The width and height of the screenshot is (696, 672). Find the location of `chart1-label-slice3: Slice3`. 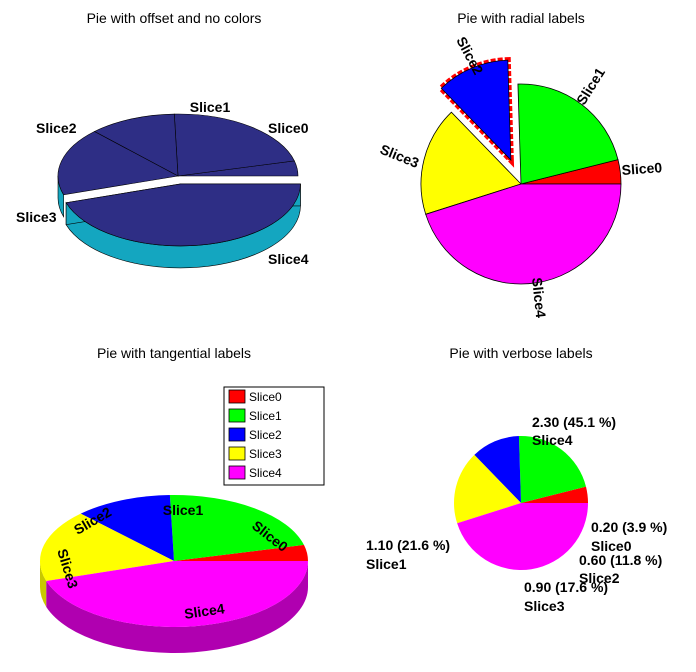

chart1-label-slice3: Slice3 is located at coordinates (36, 217).